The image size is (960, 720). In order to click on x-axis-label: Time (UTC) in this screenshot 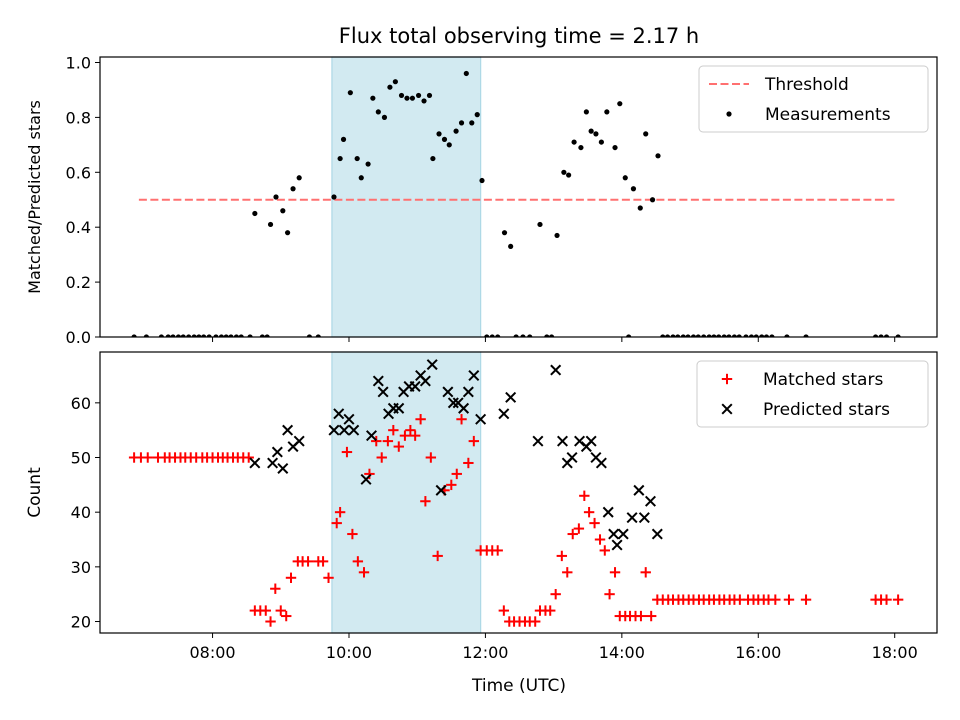, I will do `click(518, 686)`.